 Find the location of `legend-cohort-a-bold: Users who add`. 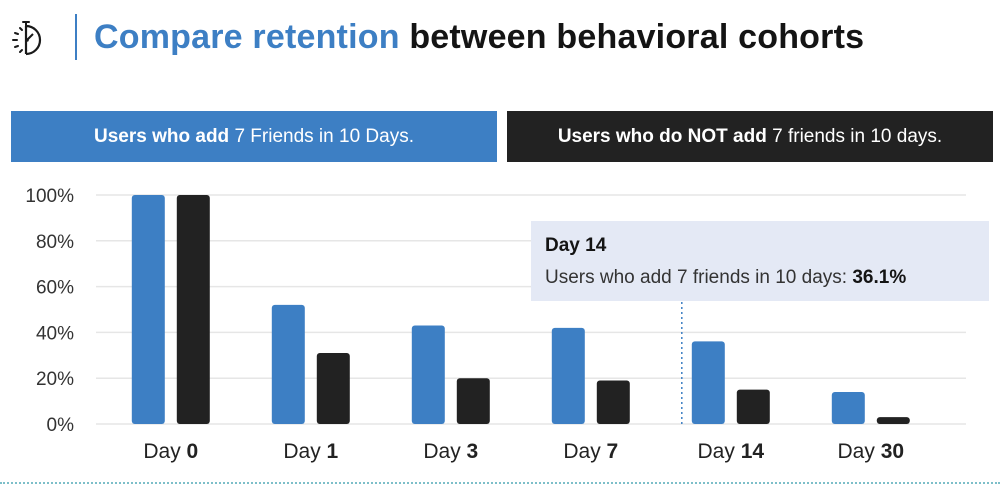

legend-cohort-a-bold: Users who add is located at coordinates (162, 136).